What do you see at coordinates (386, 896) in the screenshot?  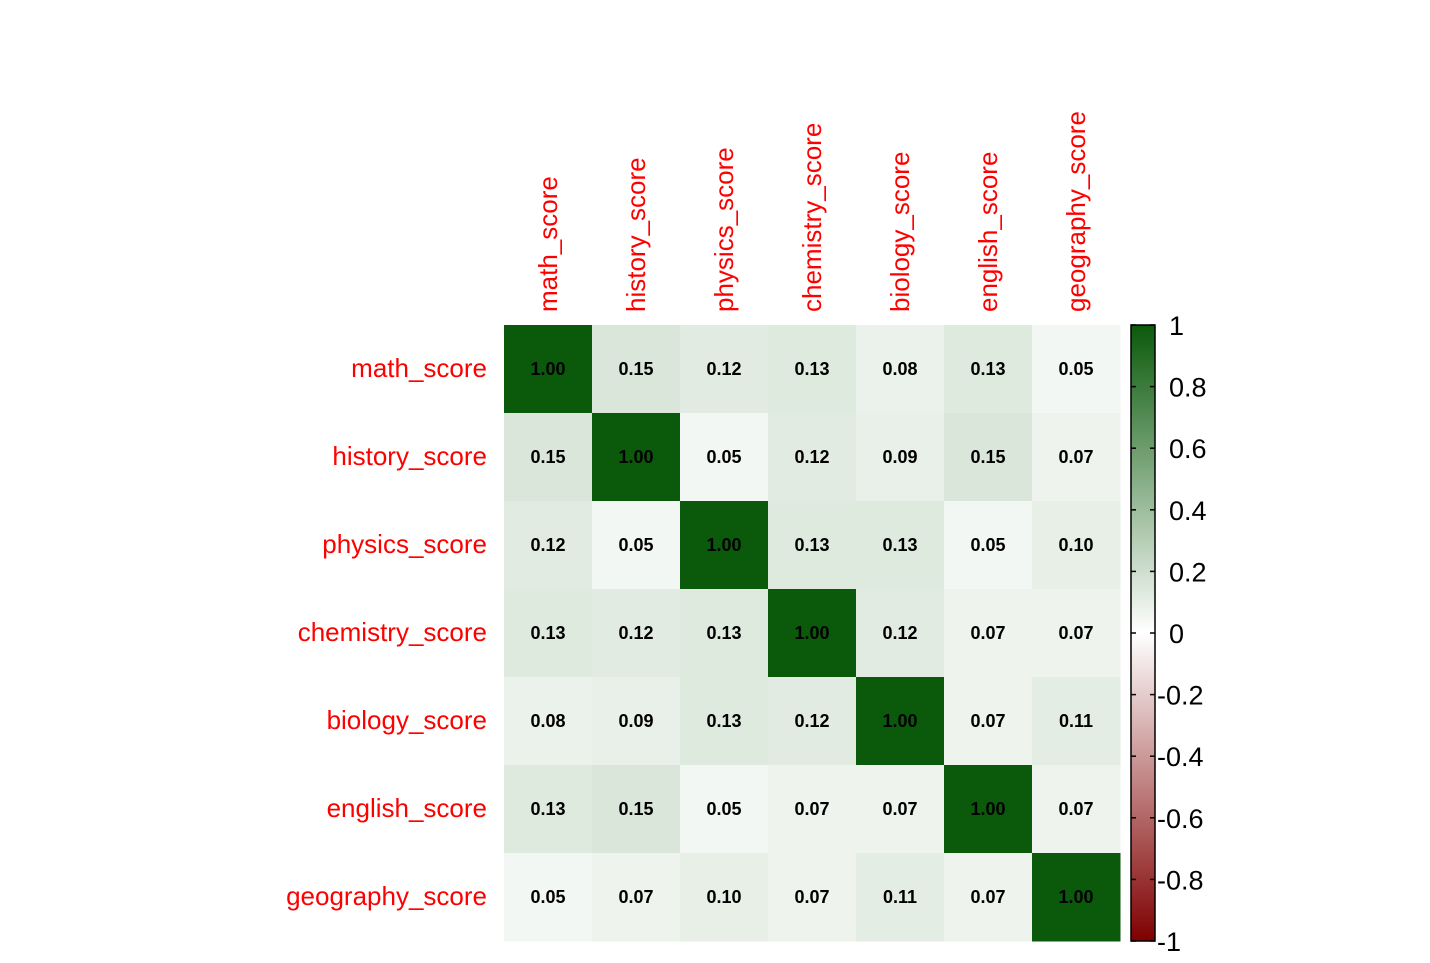 I see `row-label: geography_score` at bounding box center [386, 896].